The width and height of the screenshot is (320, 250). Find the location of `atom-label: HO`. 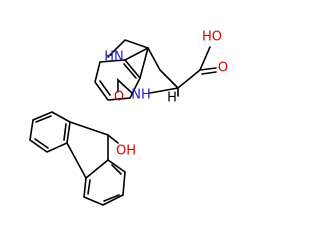

atom-label: HO is located at coordinates (212, 37).